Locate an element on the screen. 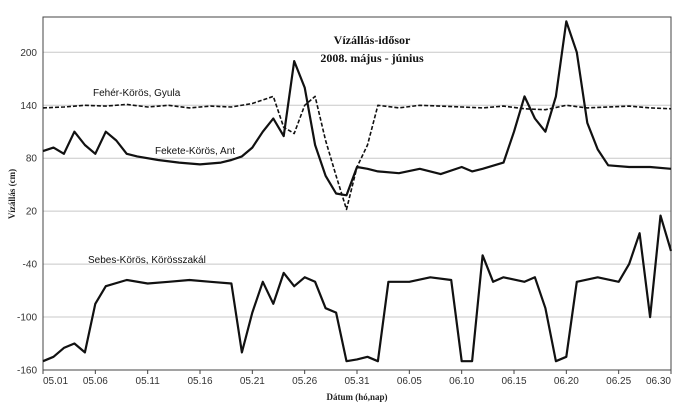 Image resolution: width=678 pixels, height=409 pixels. x-tick-label: 05.21 is located at coordinates (252, 381).